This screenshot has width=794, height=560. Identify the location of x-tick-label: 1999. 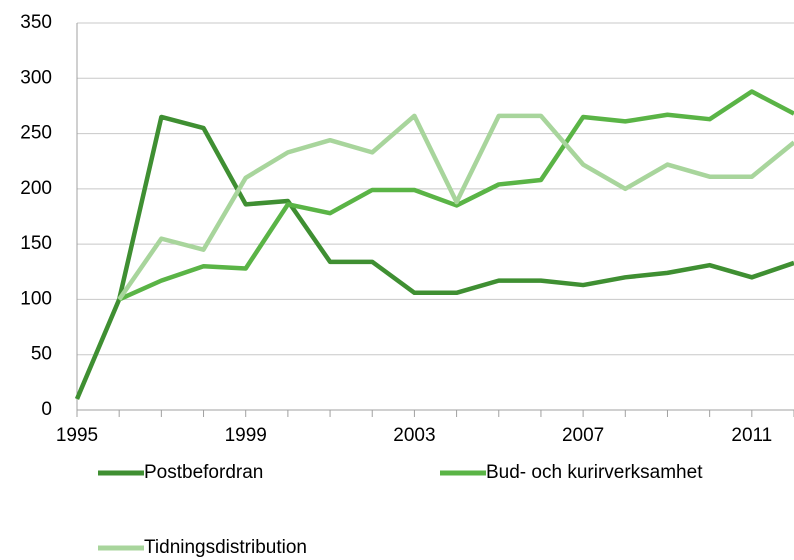
(246, 435).